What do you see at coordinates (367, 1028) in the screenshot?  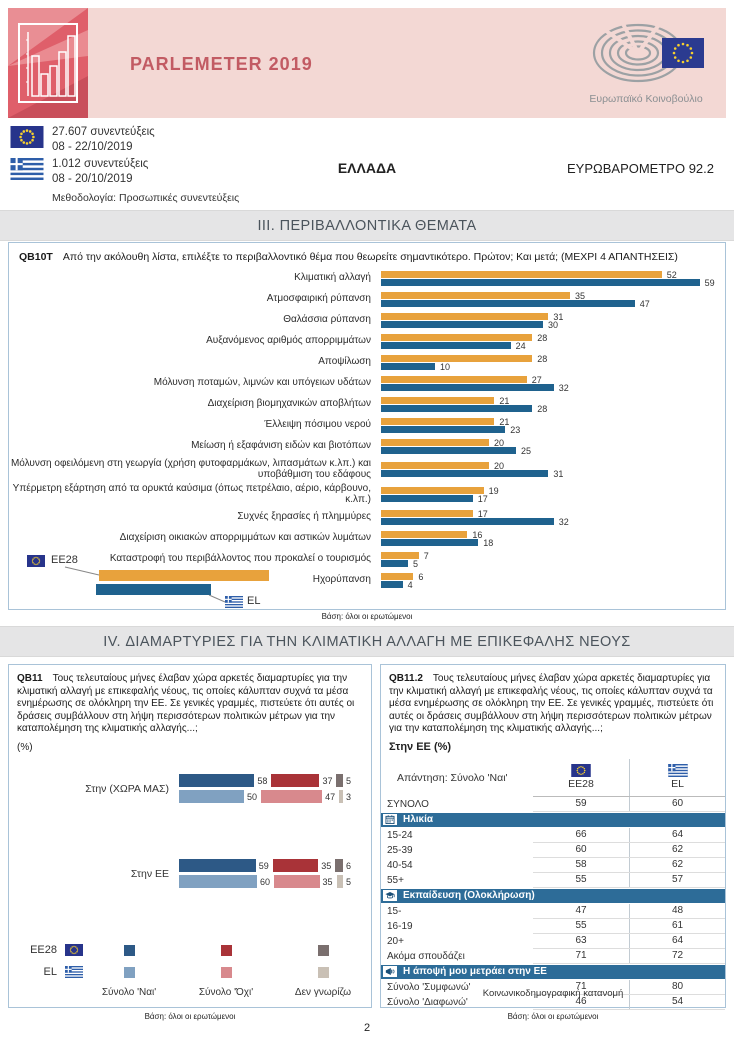 I see `page-number: 2` at bounding box center [367, 1028].